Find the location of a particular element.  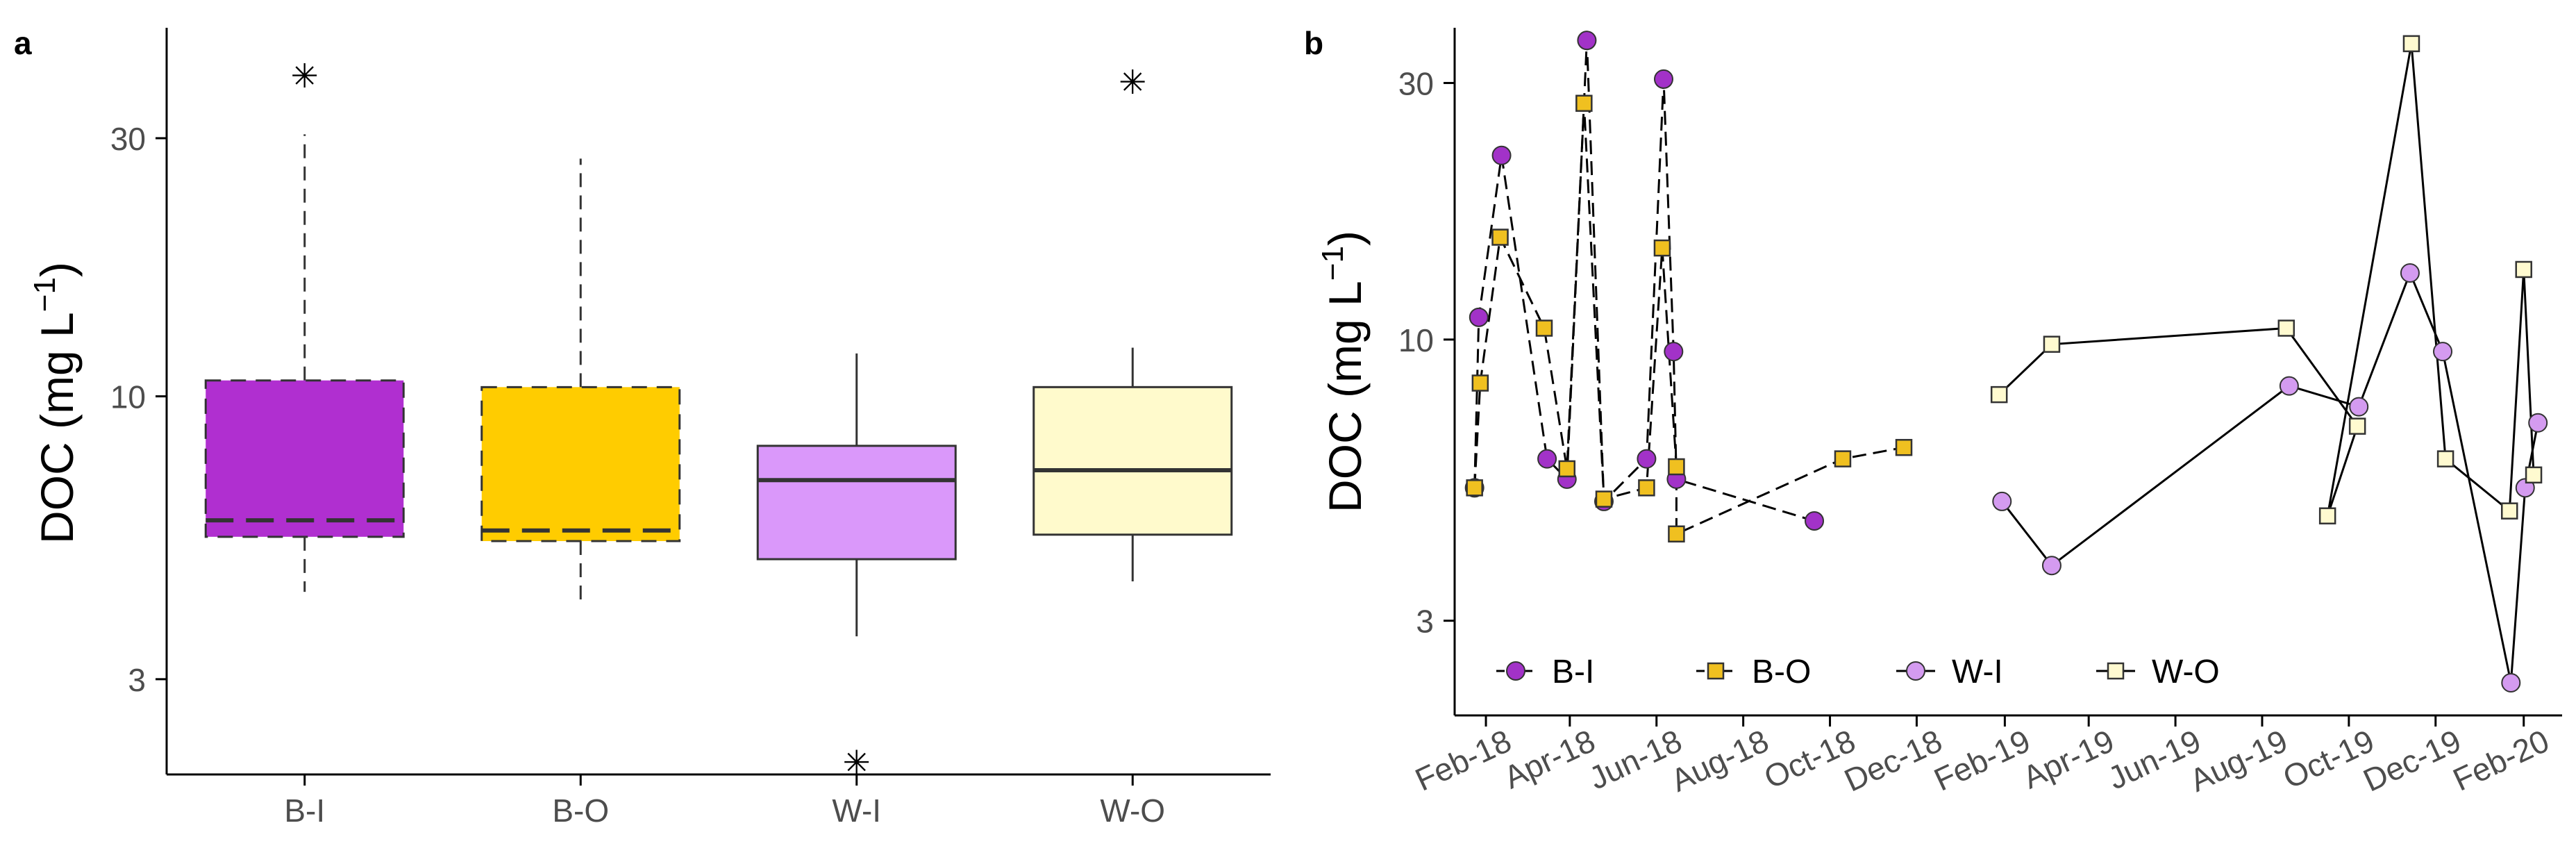

legend-label: W-I is located at coordinates (1977, 672).